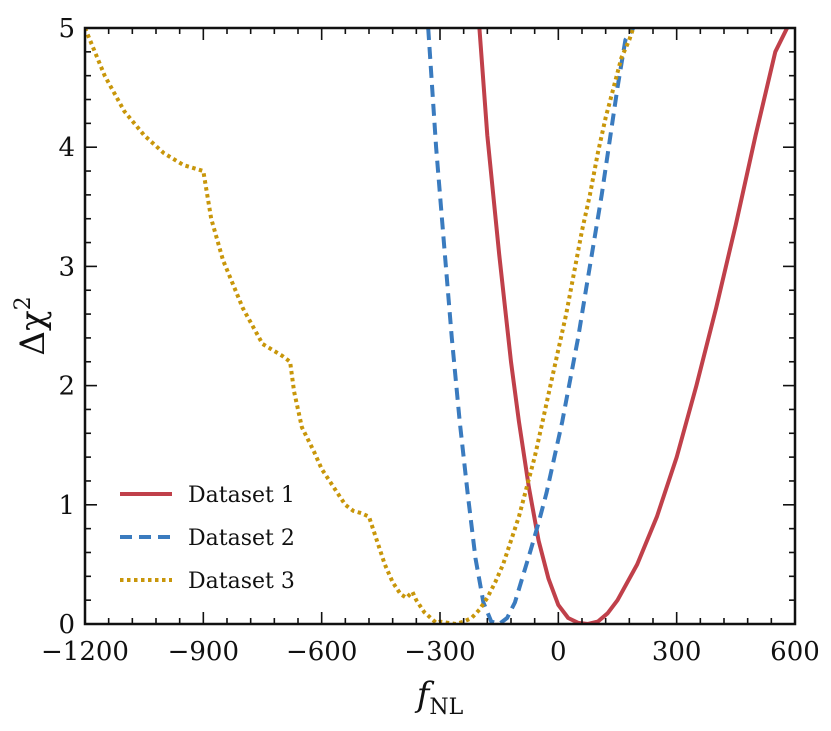  What do you see at coordinates (85, 652) in the screenshot?
I see `x-tick-label: −1200` at bounding box center [85, 652].